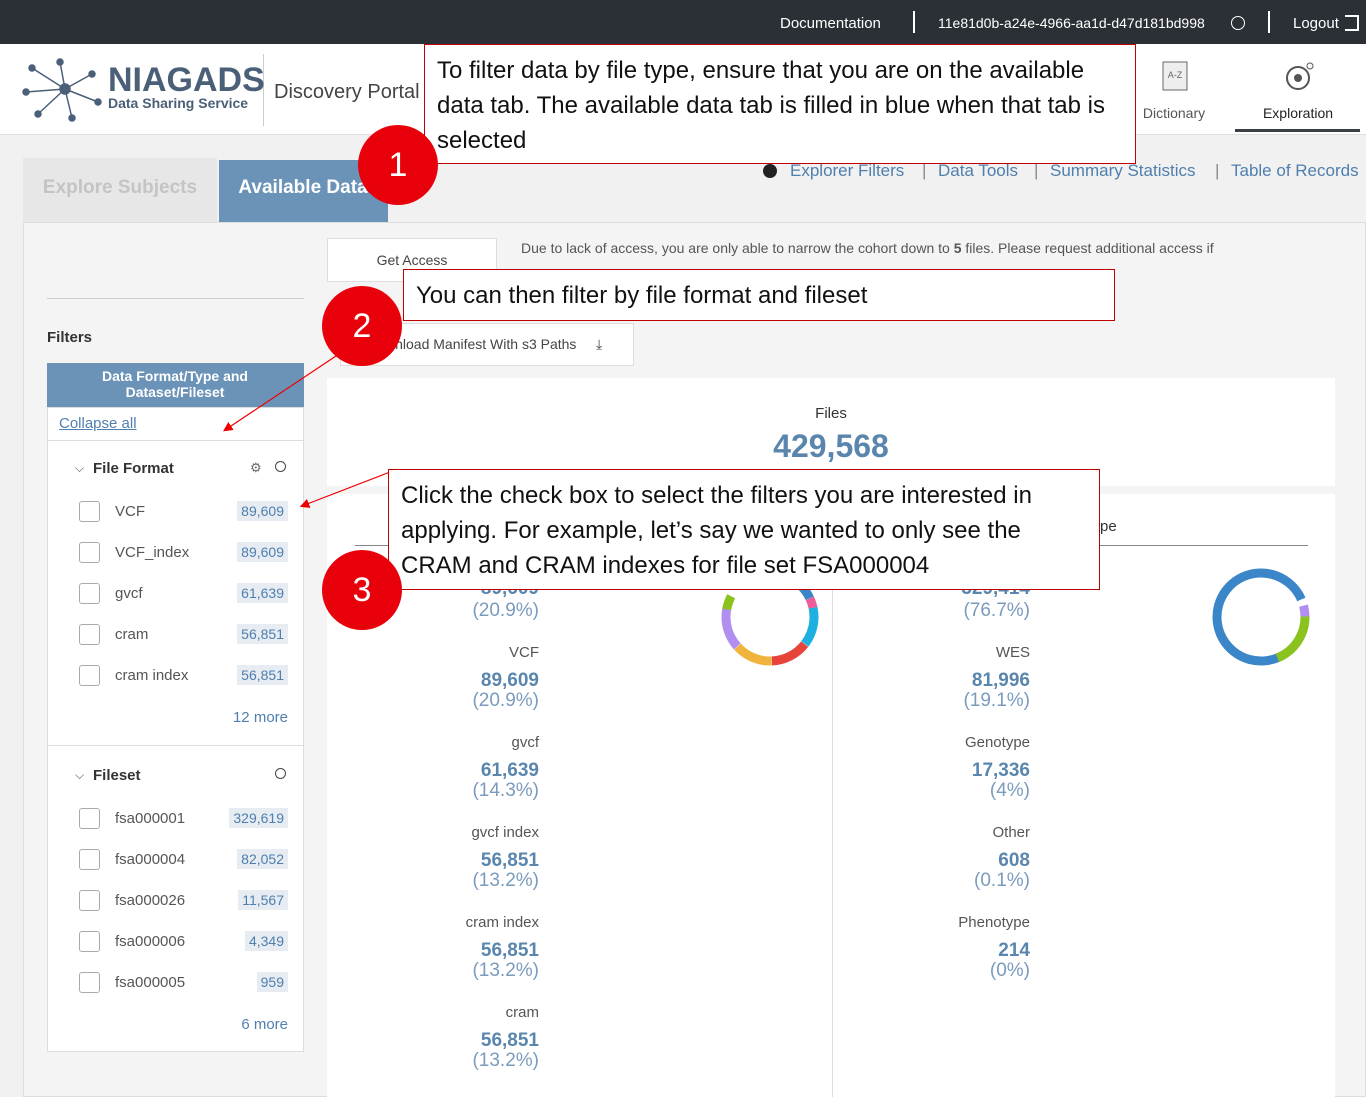  What do you see at coordinates (957, 248) in the screenshot?
I see `notice-count: 5` at bounding box center [957, 248].